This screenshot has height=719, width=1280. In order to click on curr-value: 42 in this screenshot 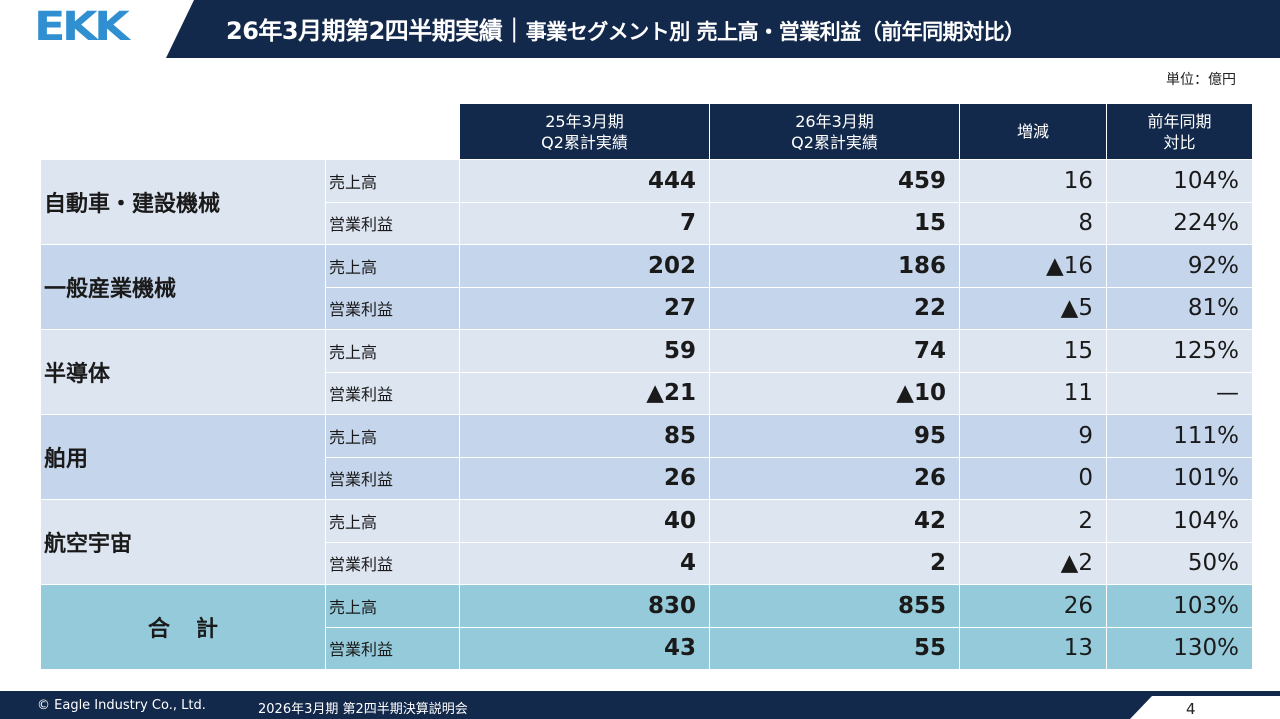, I will do `click(834, 521)`.